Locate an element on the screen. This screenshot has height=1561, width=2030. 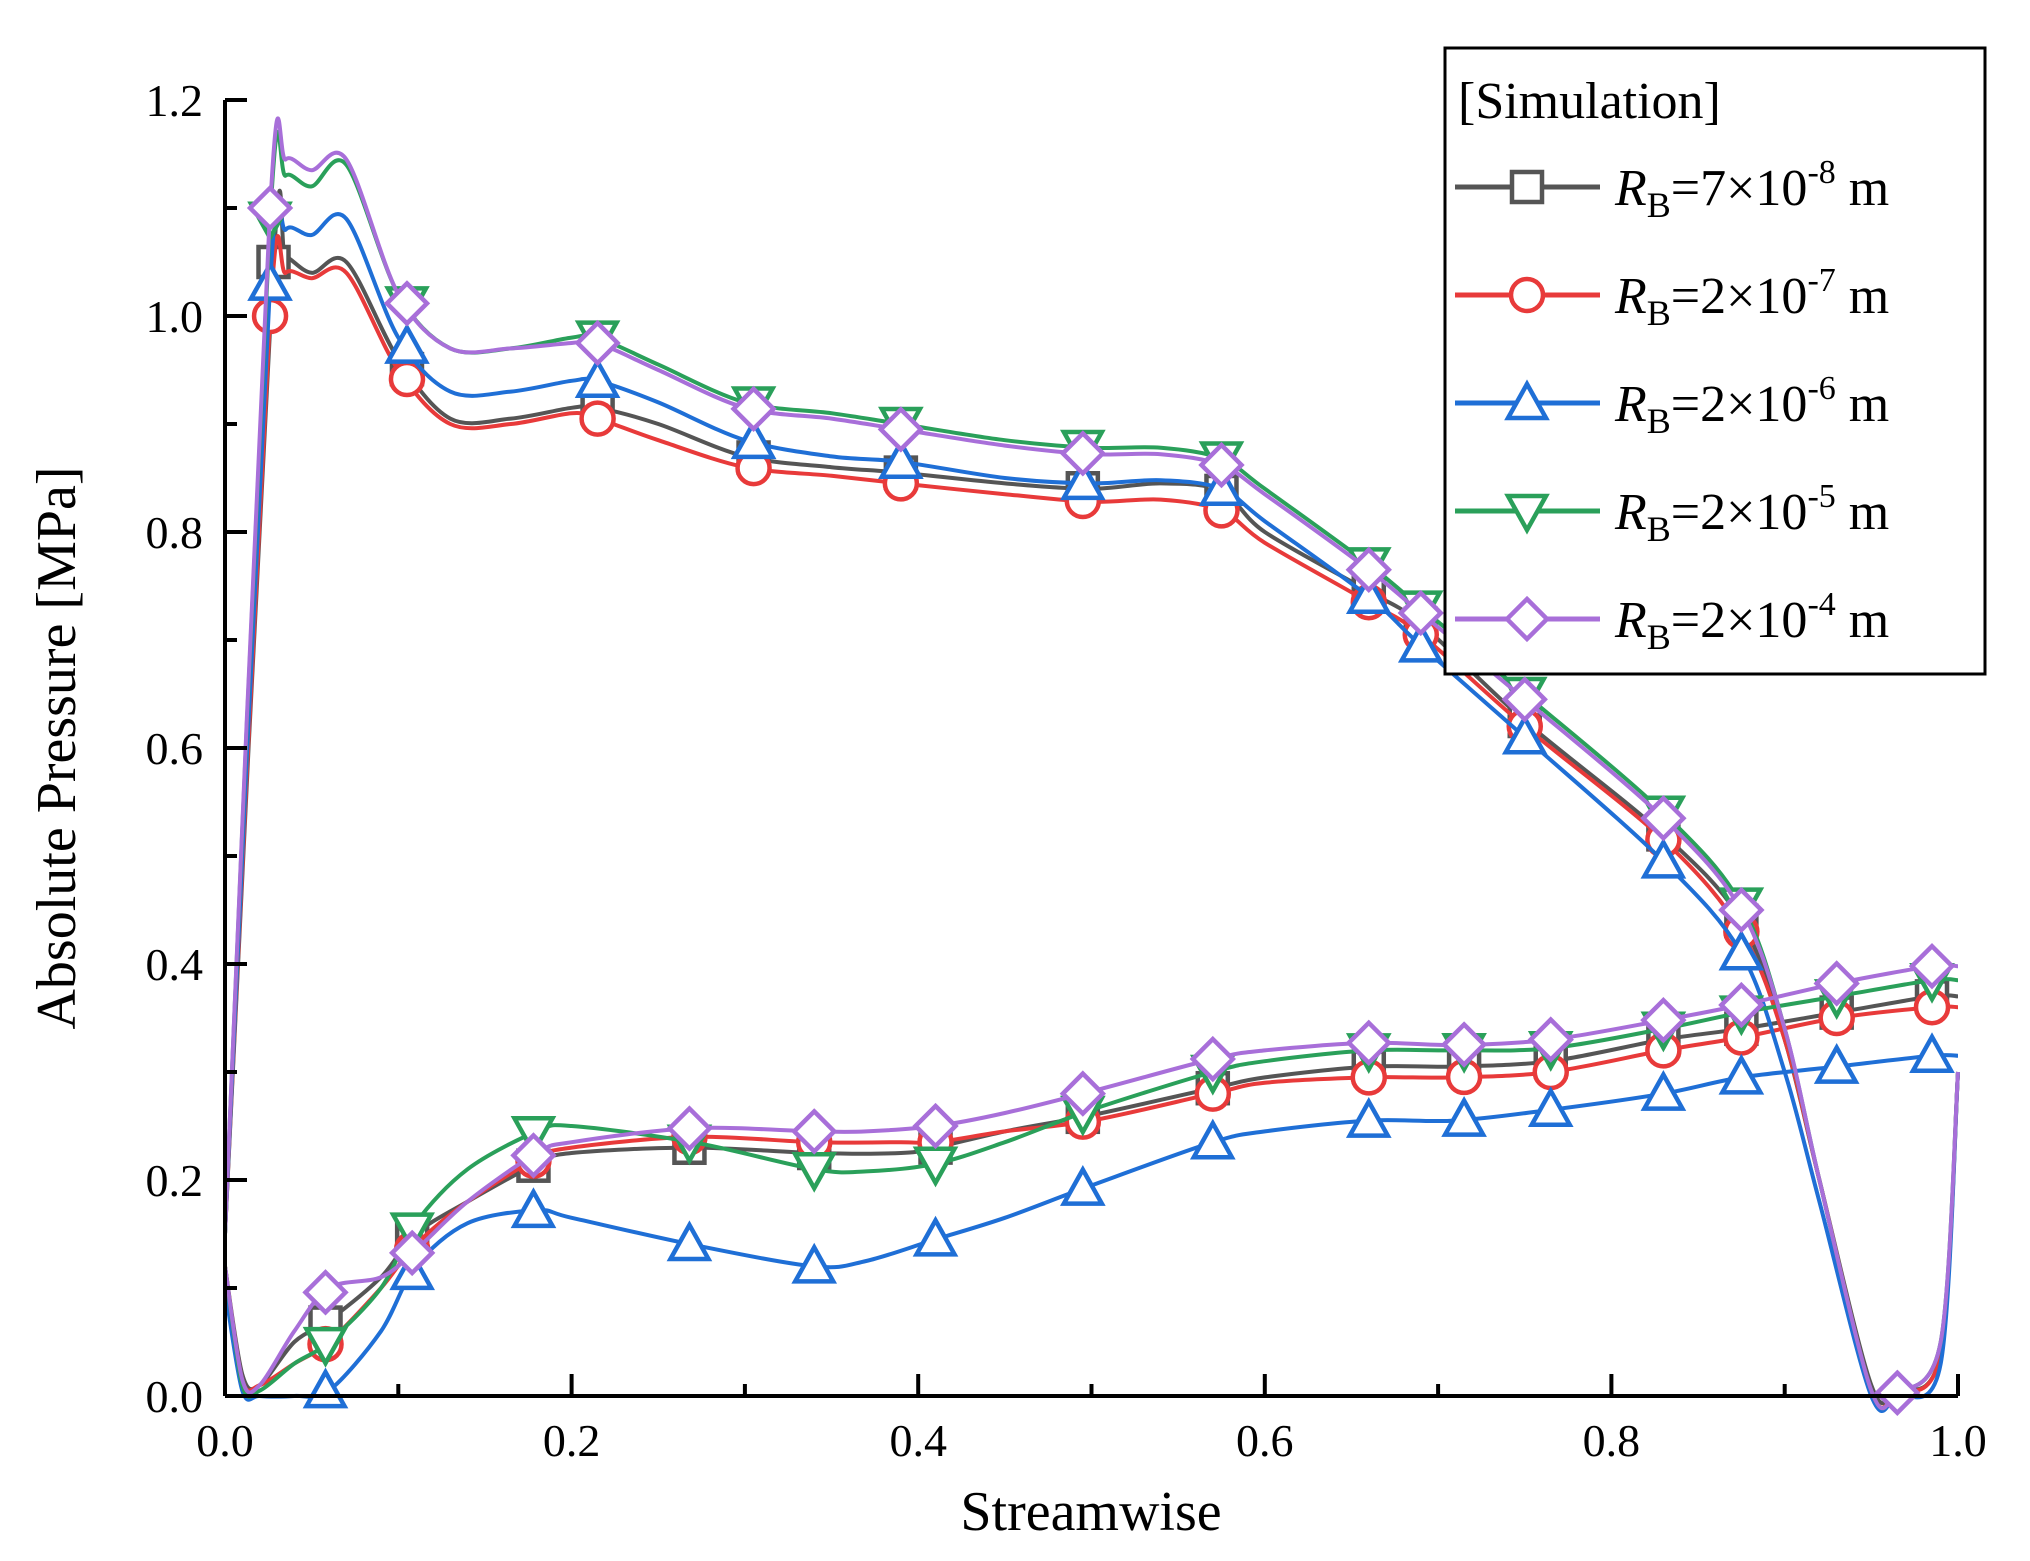
legend-label: RB=2×10-4 m is located at coordinates (1751, 621).